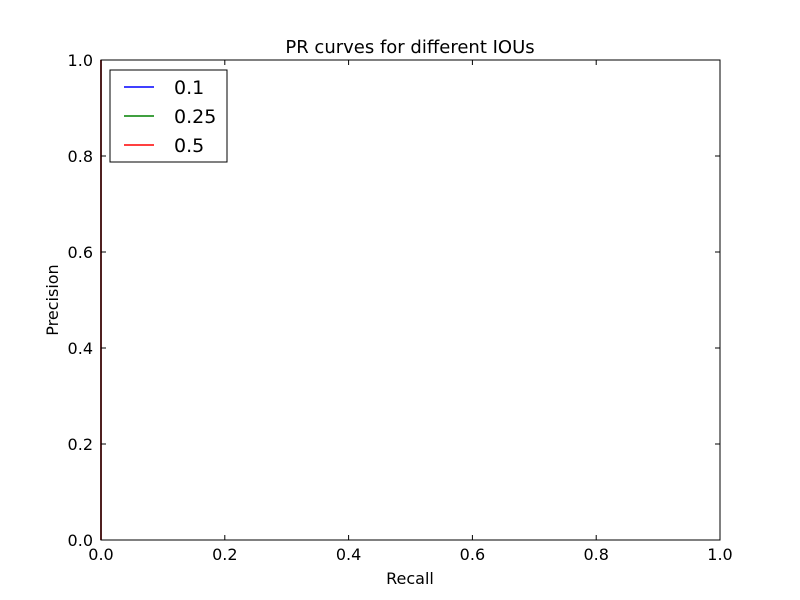  Describe the element at coordinates (80, 444) in the screenshot. I see `y-tick-label: 0.2` at that location.